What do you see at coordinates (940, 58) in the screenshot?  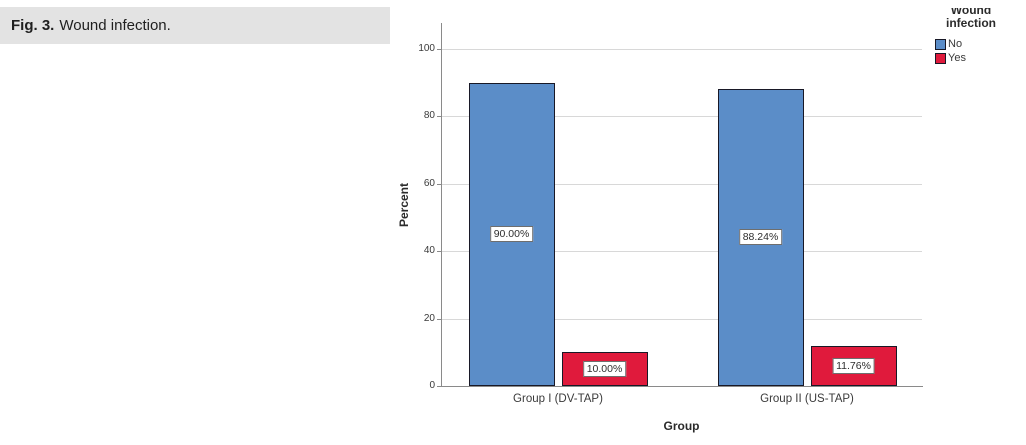 I see `legend-swatch-yes-icon` at bounding box center [940, 58].